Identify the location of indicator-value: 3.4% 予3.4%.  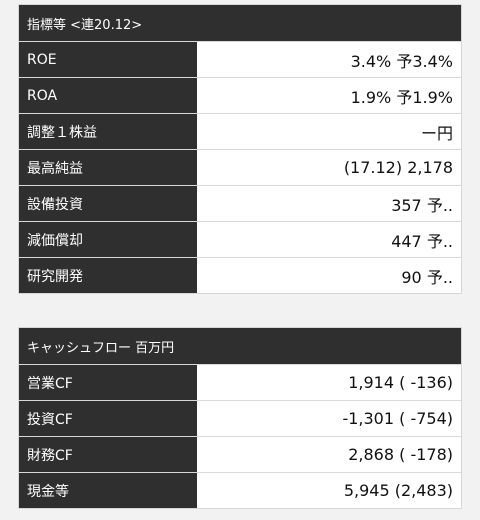
(401, 61).